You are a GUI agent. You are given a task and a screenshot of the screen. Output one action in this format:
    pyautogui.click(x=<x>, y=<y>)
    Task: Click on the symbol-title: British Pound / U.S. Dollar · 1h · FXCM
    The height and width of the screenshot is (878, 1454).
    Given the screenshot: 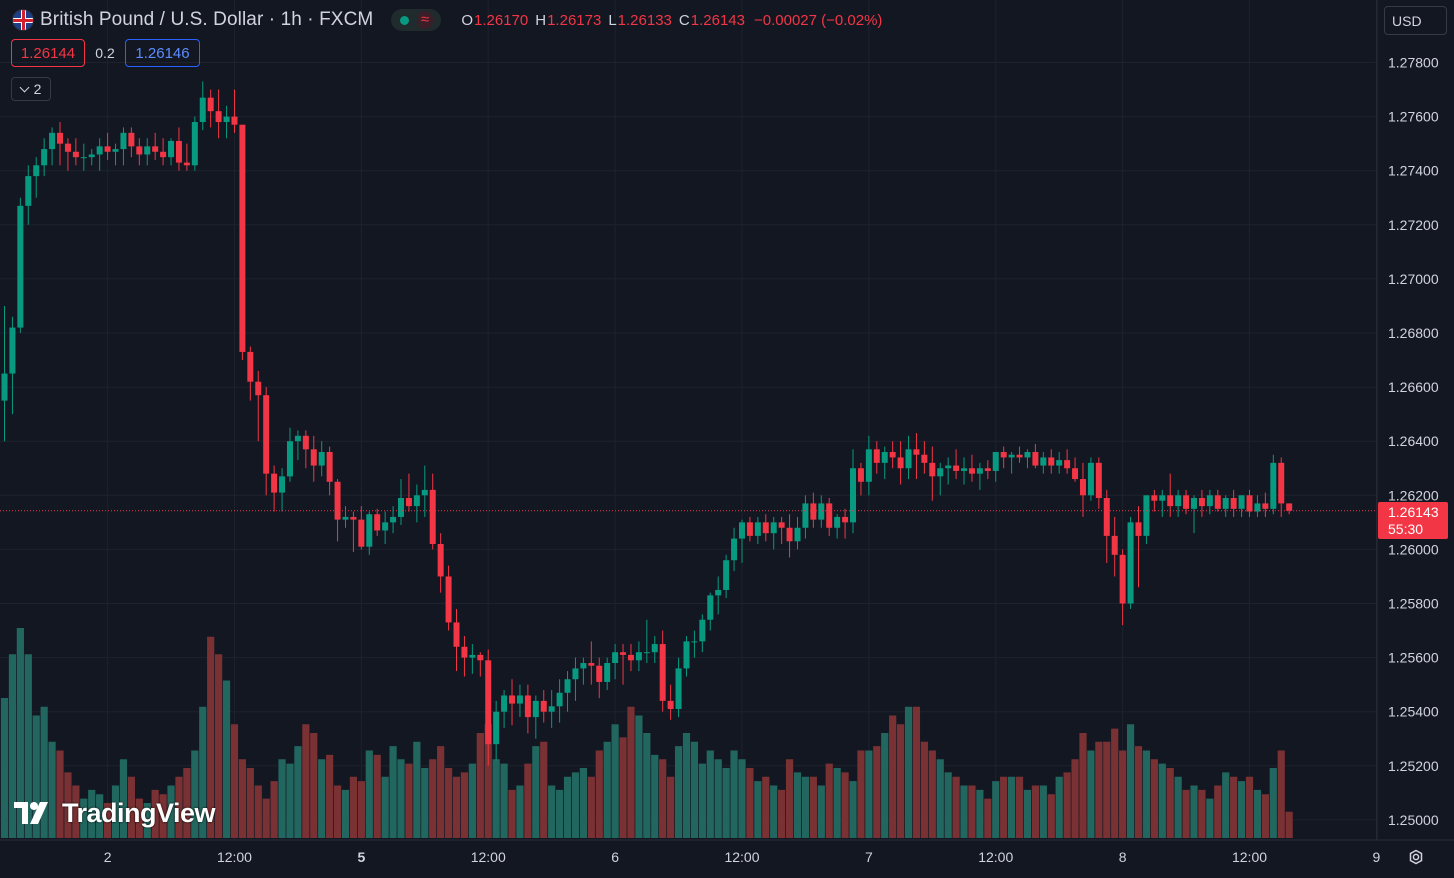 What is the action you would take?
    pyautogui.click(x=207, y=19)
    